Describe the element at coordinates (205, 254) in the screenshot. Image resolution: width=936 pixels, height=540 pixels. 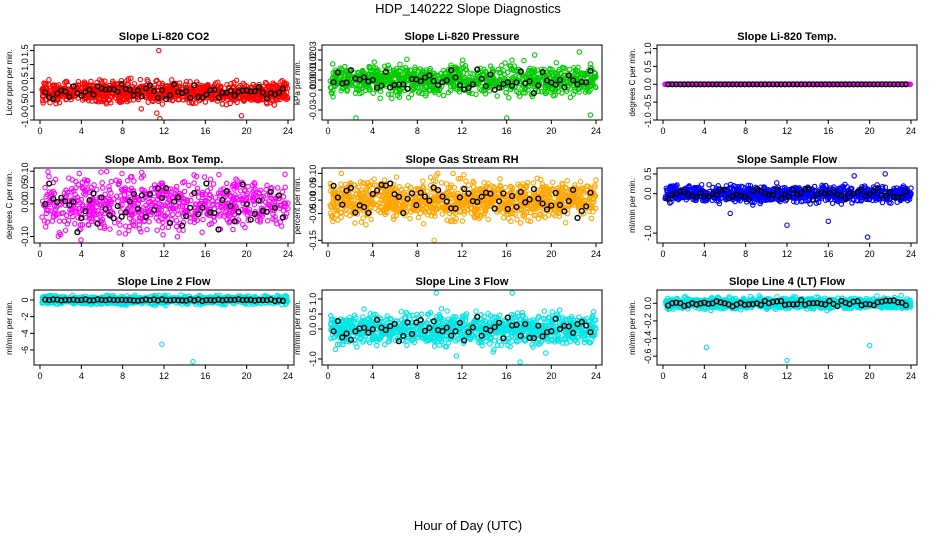
I see `x-tick-label: 16` at that location.